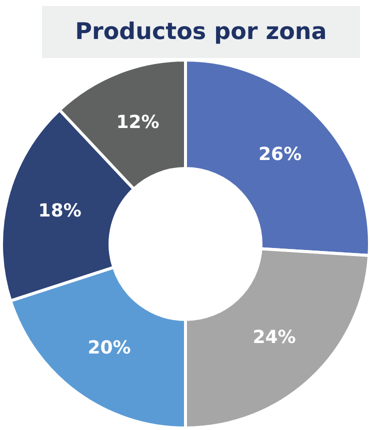 The image size is (371, 430). I want to click on data-label: 18%, so click(60, 211).